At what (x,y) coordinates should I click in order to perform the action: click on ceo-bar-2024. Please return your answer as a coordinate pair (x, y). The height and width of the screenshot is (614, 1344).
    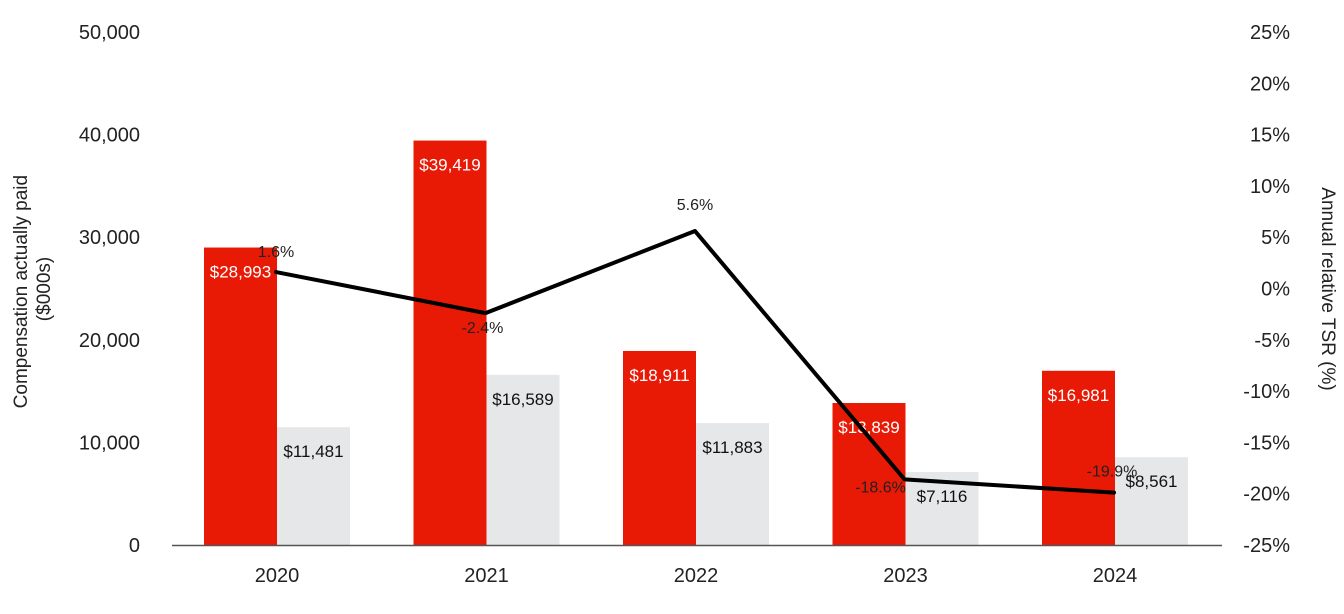
    Looking at the image, I should click on (1078, 457).